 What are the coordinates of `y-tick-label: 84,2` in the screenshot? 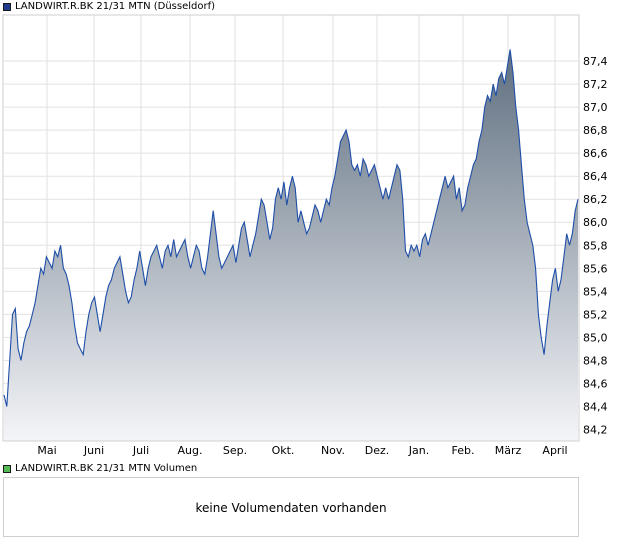 It's located at (595, 429).